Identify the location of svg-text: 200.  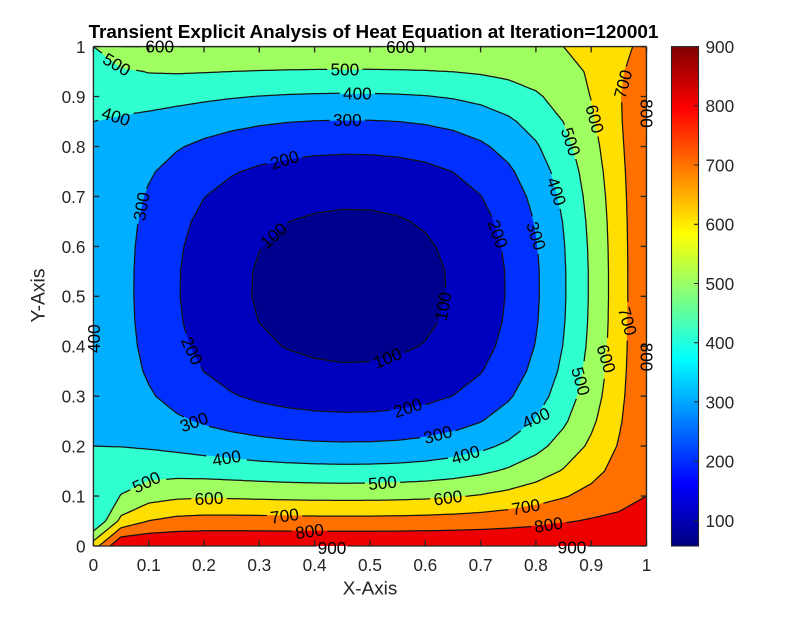
(720, 462).